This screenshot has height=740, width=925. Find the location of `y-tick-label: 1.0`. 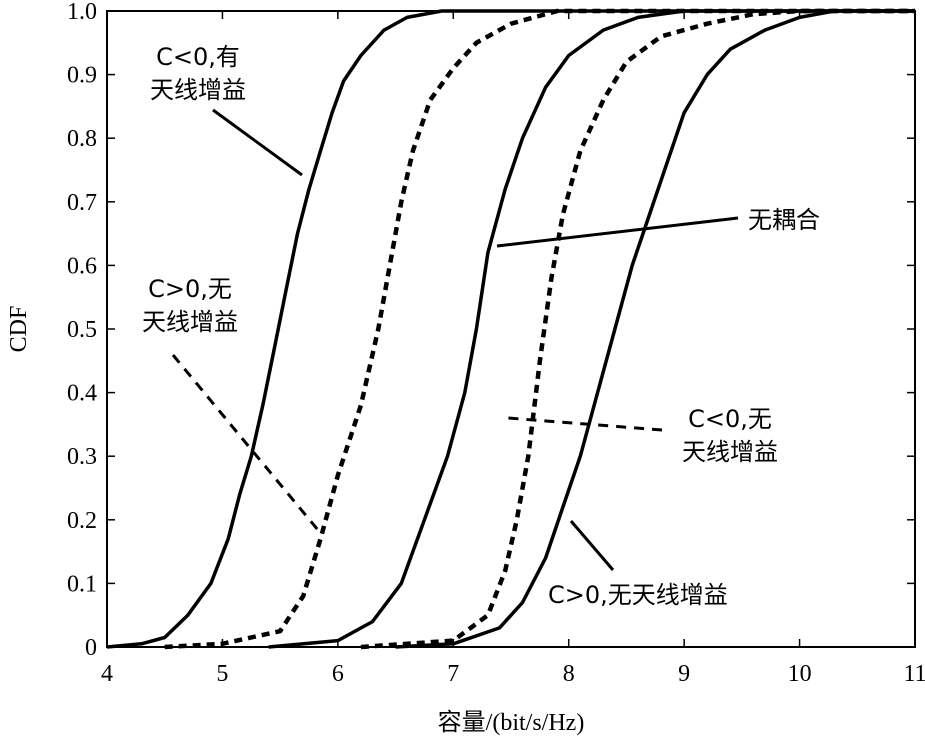

y-tick-label: 1.0 is located at coordinates (82, 12).